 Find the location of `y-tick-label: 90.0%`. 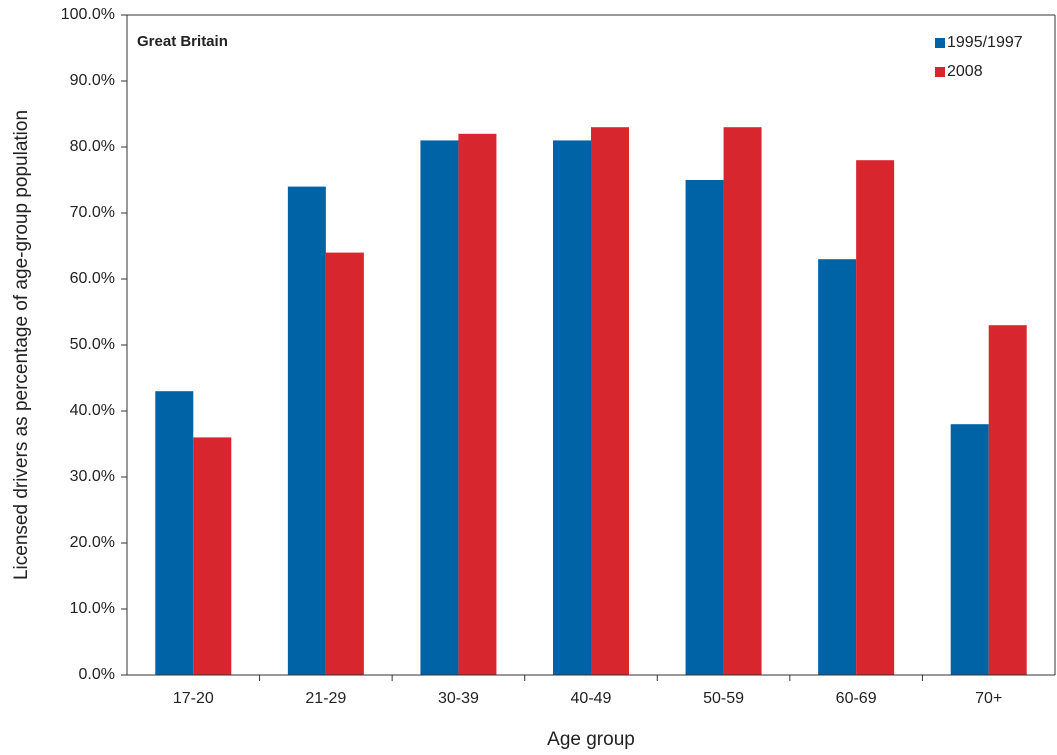

y-tick-label: 90.0% is located at coordinates (92, 80).